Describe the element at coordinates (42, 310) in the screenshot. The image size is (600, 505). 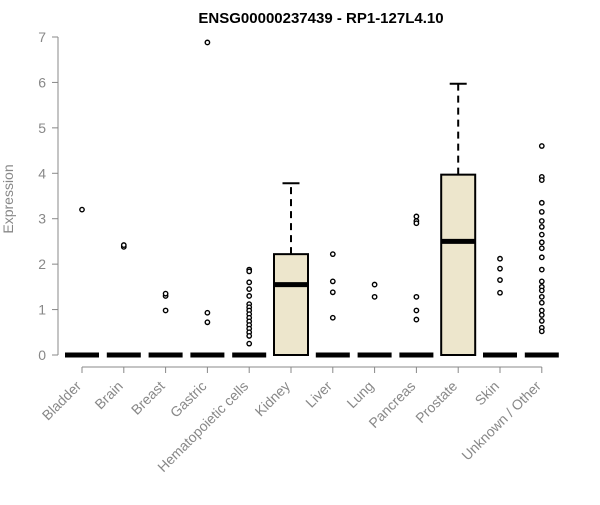
I see `y-tick-label: 1` at that location.